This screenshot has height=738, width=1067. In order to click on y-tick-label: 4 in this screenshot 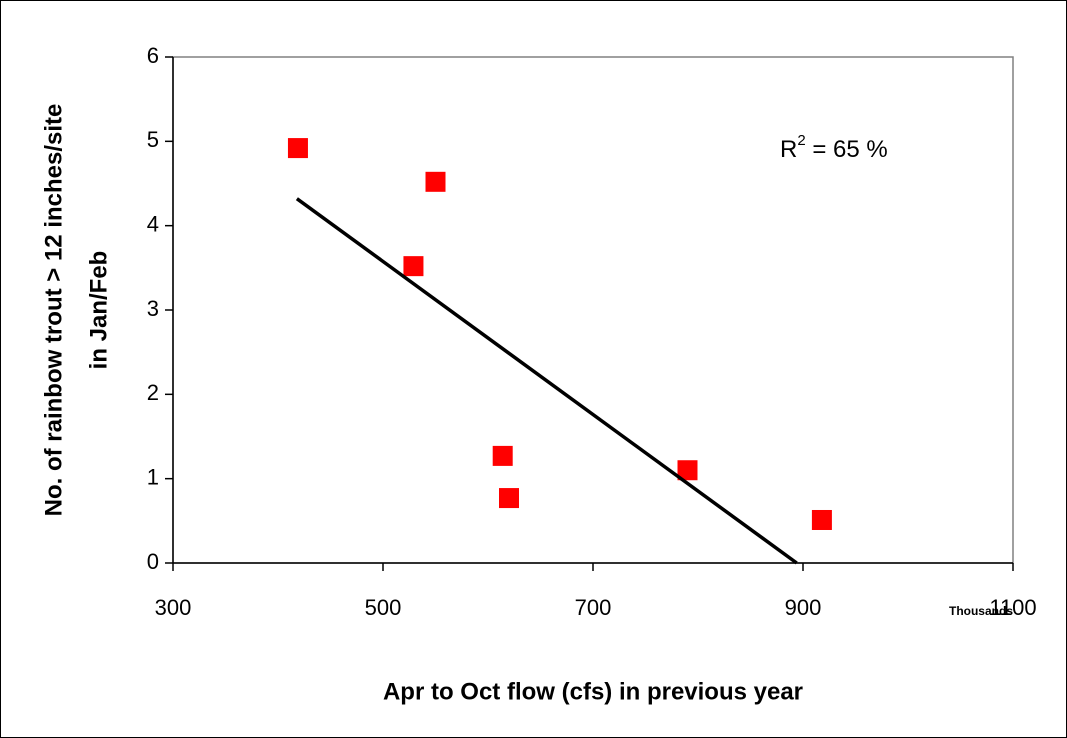, I will do `click(153, 223)`.